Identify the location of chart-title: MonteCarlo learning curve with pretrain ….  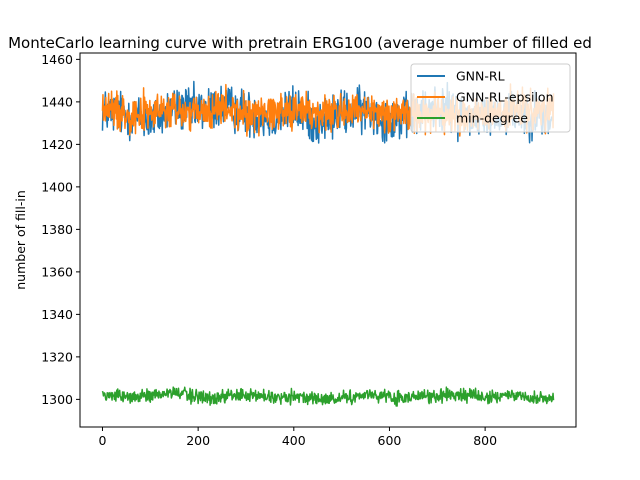
(300, 43).